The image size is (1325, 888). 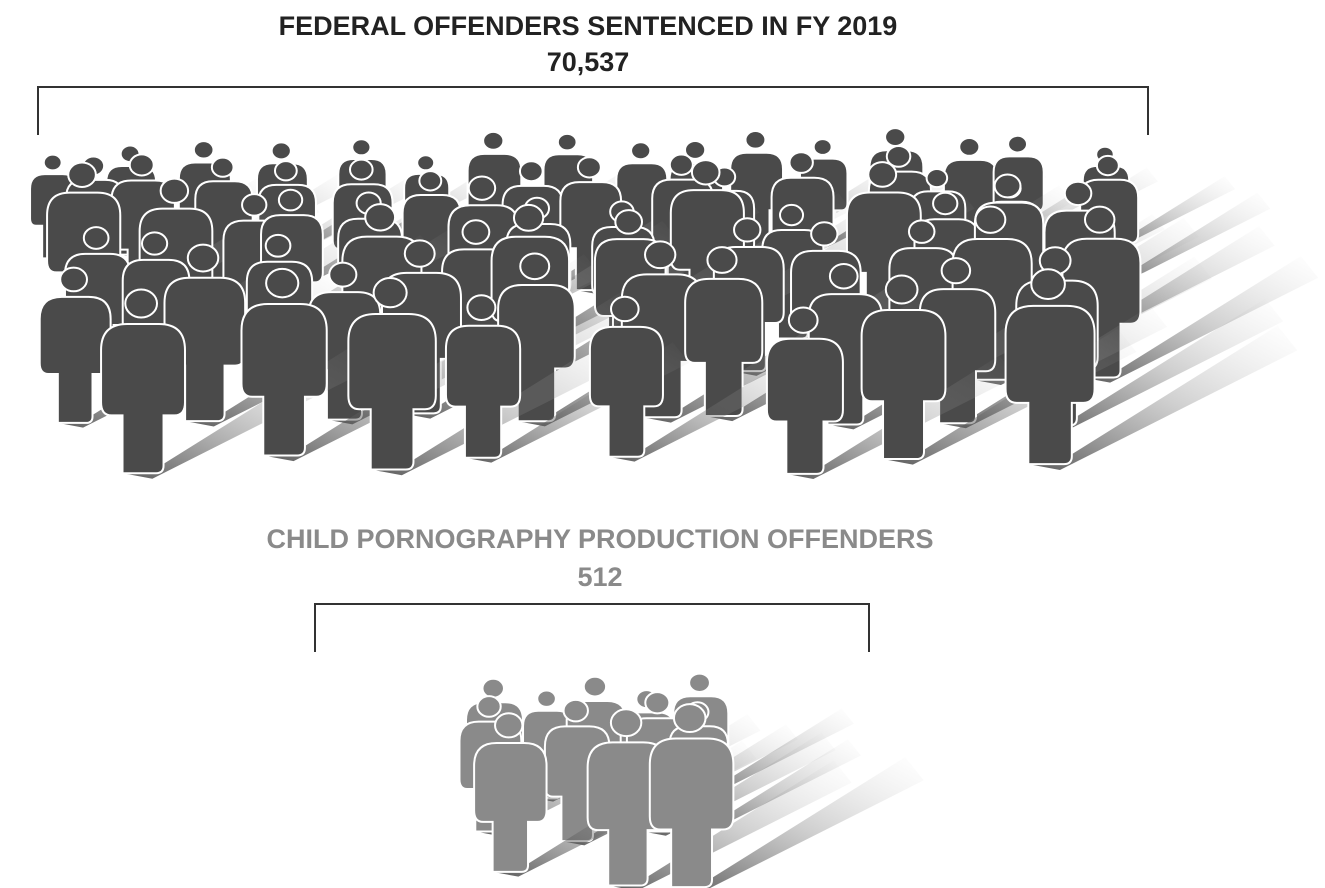 I want to click on group-count: 512, so click(x=599, y=577).